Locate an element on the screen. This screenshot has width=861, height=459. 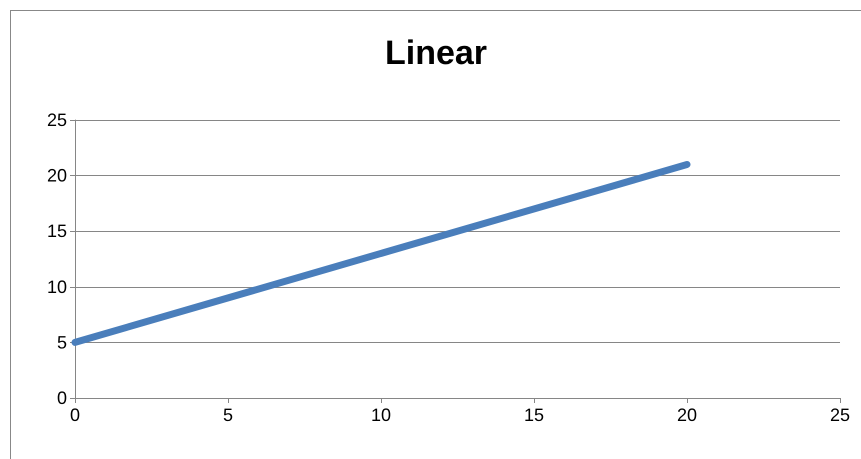
x-tick-label: 0 is located at coordinates (75, 415).